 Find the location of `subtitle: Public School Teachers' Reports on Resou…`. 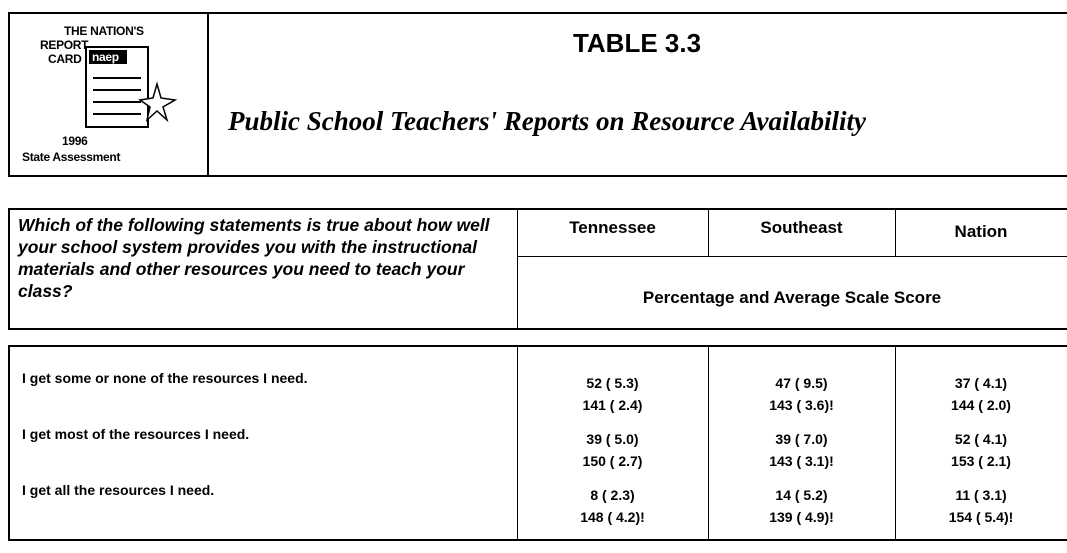

subtitle: Public School Teachers' Reports on Resou… is located at coordinates (547, 121).